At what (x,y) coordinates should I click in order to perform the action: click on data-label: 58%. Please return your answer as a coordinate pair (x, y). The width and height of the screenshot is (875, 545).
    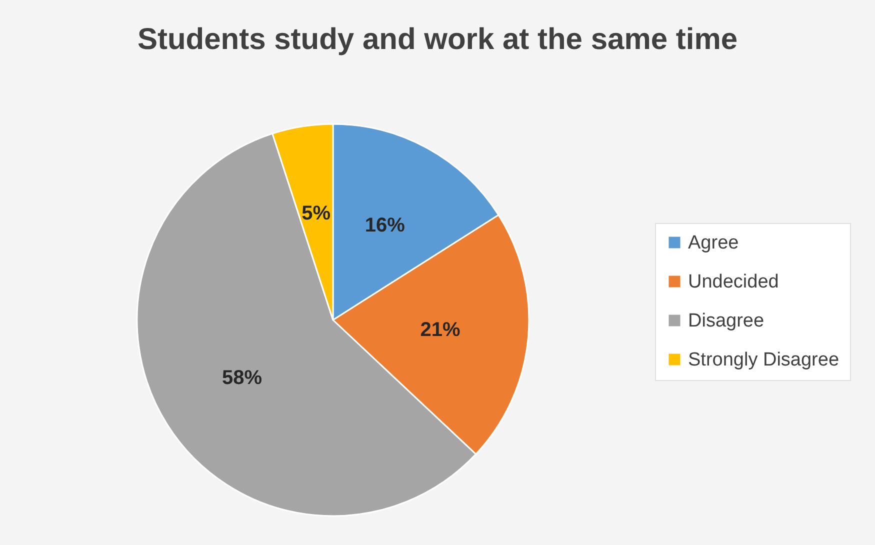
    Looking at the image, I should click on (242, 377).